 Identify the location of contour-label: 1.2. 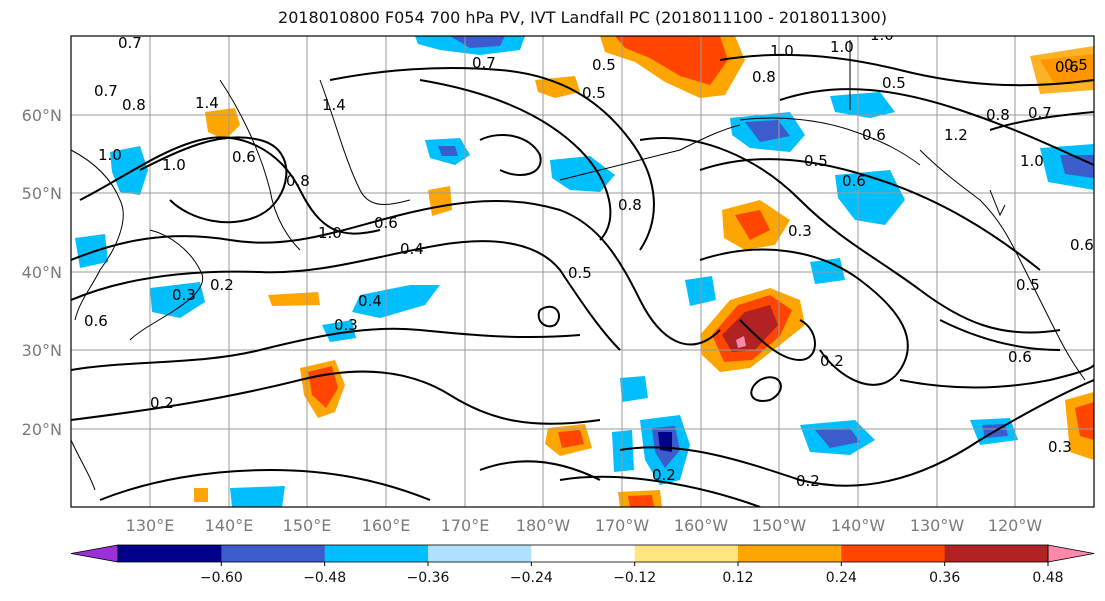
(956, 135).